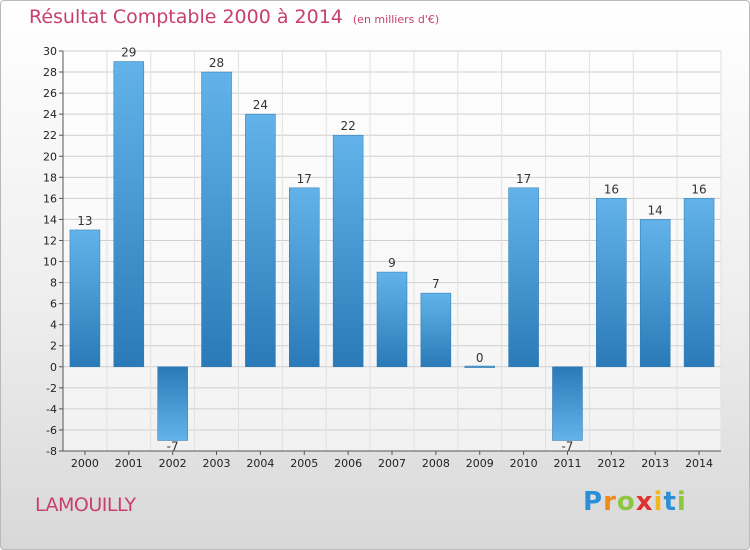  I want to click on y-tick-label: 22, so click(50, 135).